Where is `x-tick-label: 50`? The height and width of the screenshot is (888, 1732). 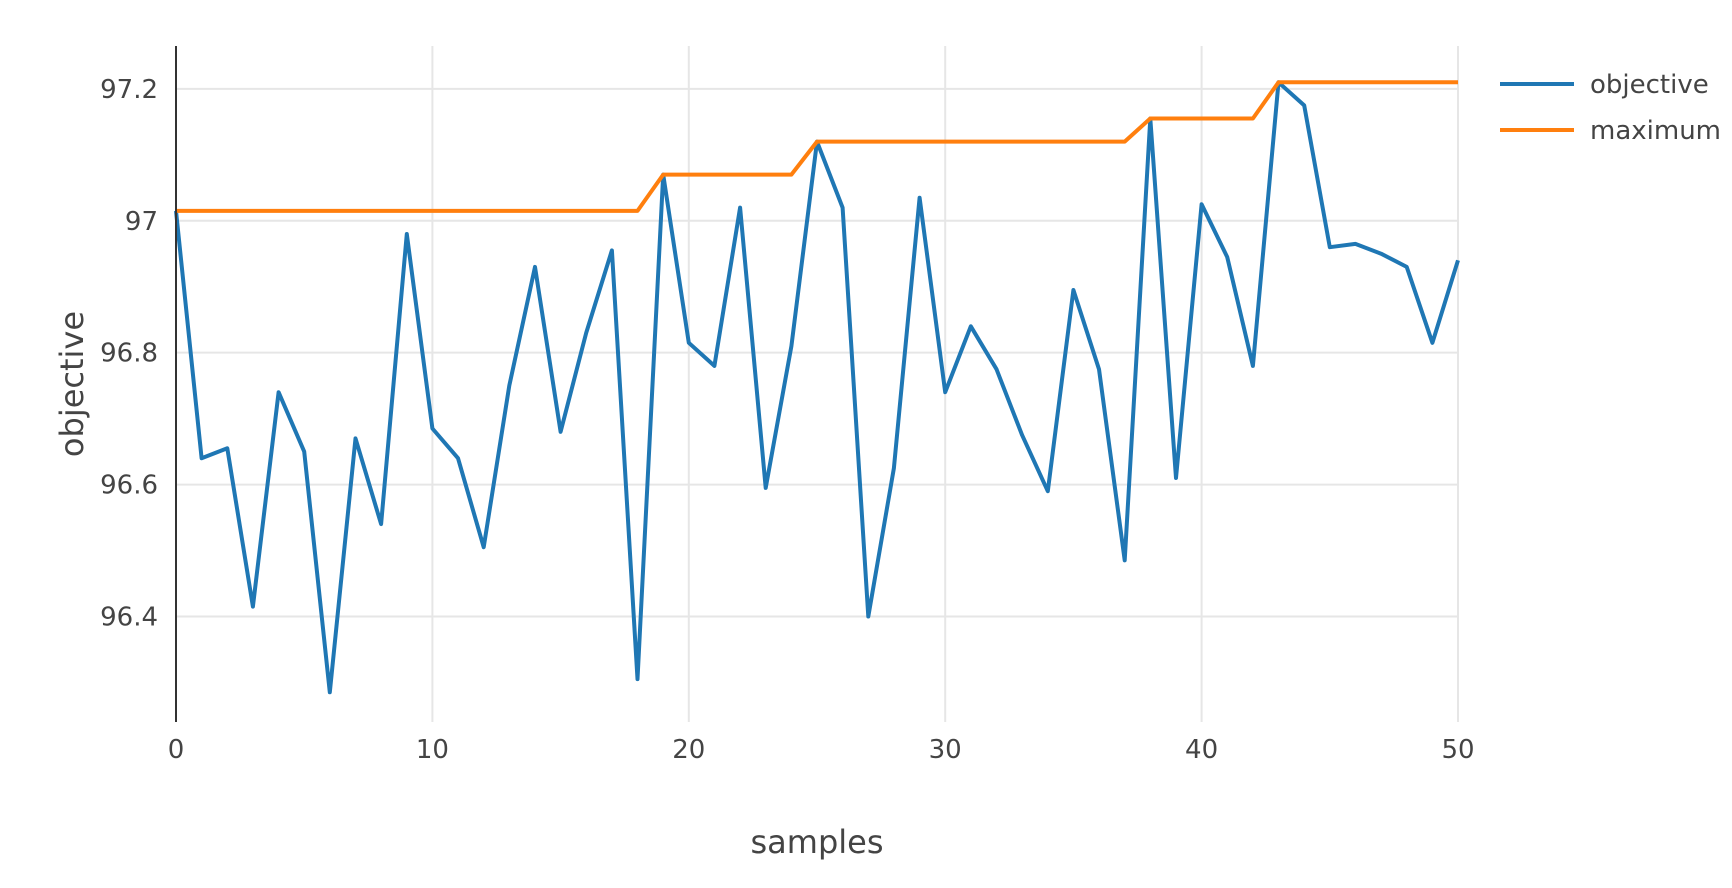 x-tick-label: 50 is located at coordinates (1457, 750).